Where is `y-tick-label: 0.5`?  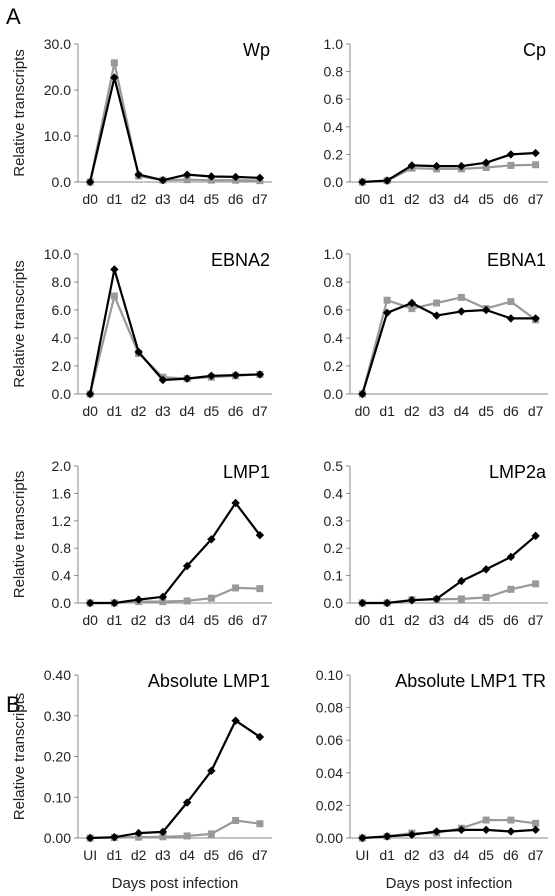
y-tick-label: 0.5 is located at coordinates (334, 466).